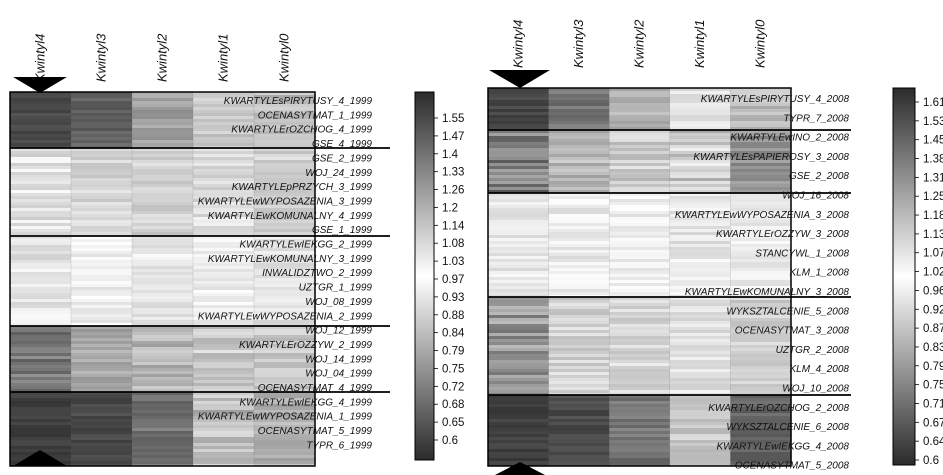  Describe the element at coordinates (453, 262) in the screenshot. I see `left-colorbar-tick-label: 1.03` at that location.